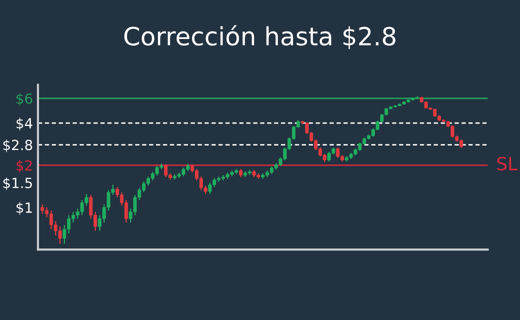 Image resolution: width=520 pixels, height=320 pixels. What do you see at coordinates (24, 166) in the screenshot?
I see `y-tick-label: $2` at bounding box center [24, 166].